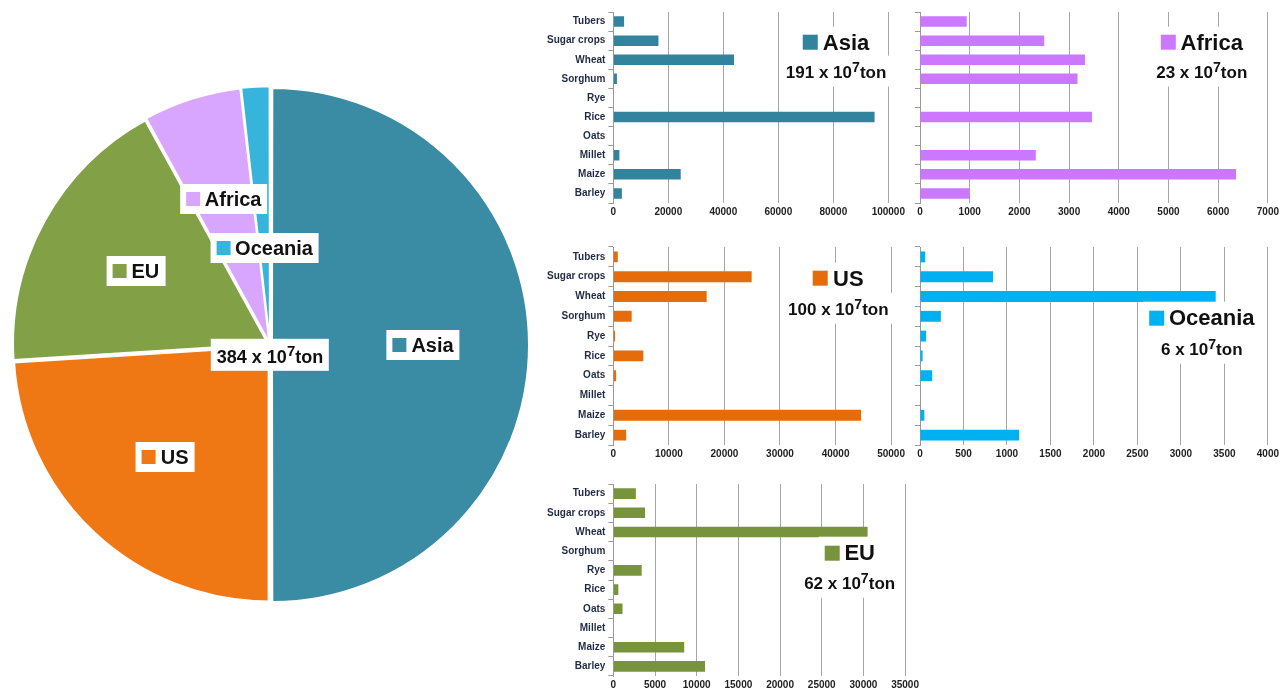 The height and width of the screenshot is (698, 1282). Describe the element at coordinates (1211, 42) in the screenshot. I see `text: Africa` at that location.